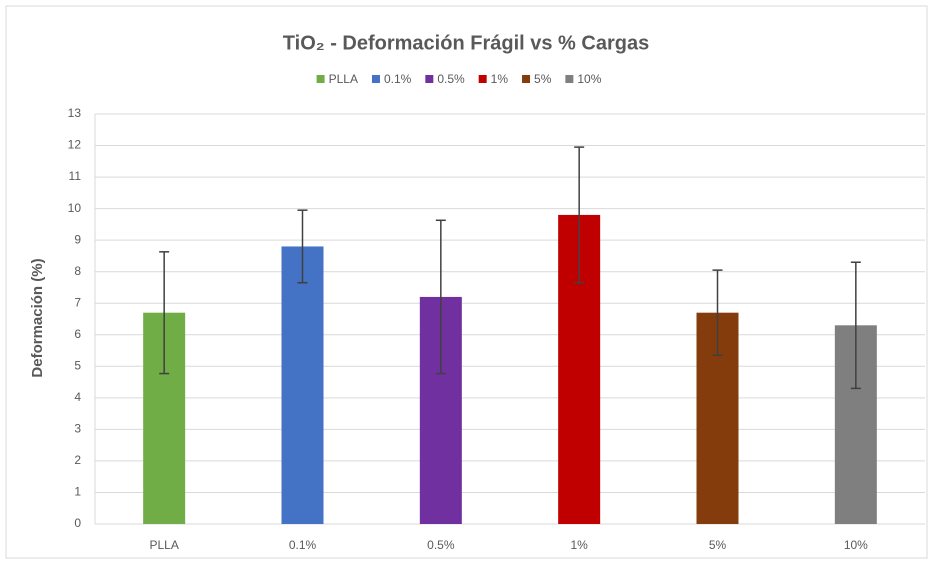 The height and width of the screenshot is (562, 931). I want to click on x-tick-label: 0.1%, so click(303, 545).